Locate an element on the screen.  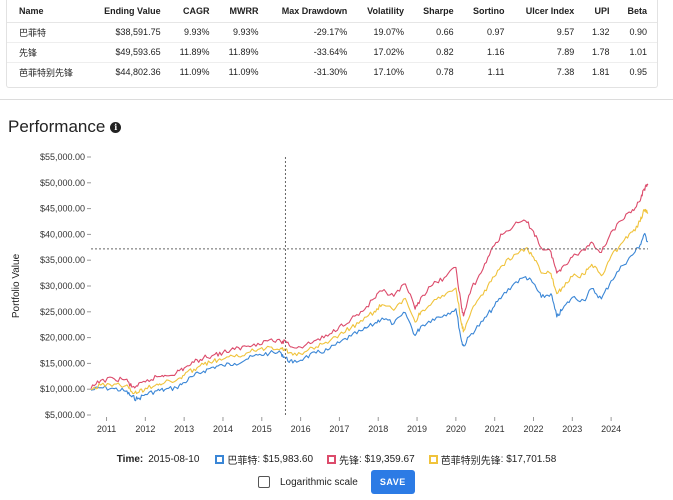
table-cell: 17.10% is located at coordinates (388, 72).